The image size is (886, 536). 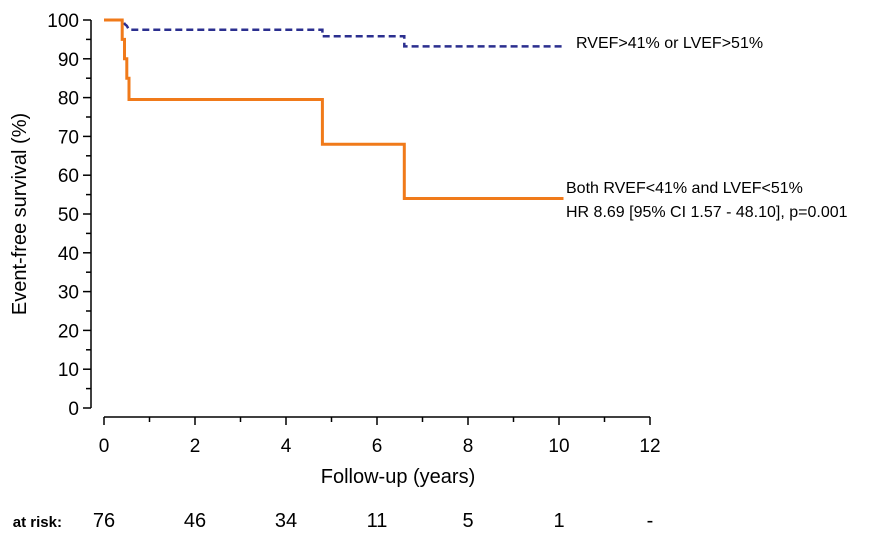 What do you see at coordinates (377, 521) in the screenshot?
I see `at-risk-value: 11` at bounding box center [377, 521].